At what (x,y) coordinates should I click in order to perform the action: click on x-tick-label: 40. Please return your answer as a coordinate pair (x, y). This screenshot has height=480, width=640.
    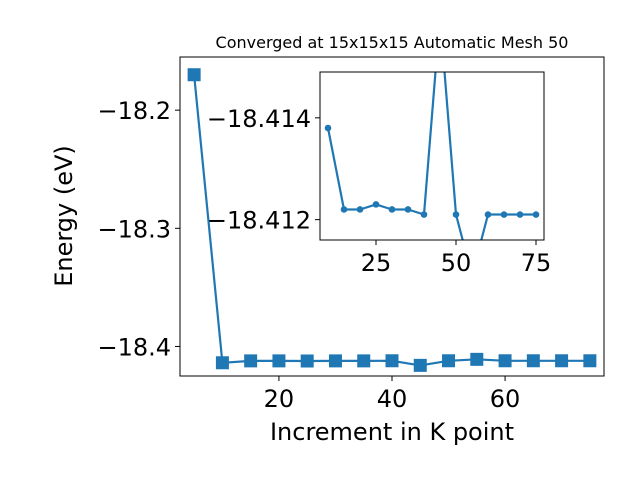
    Looking at the image, I should click on (392, 399).